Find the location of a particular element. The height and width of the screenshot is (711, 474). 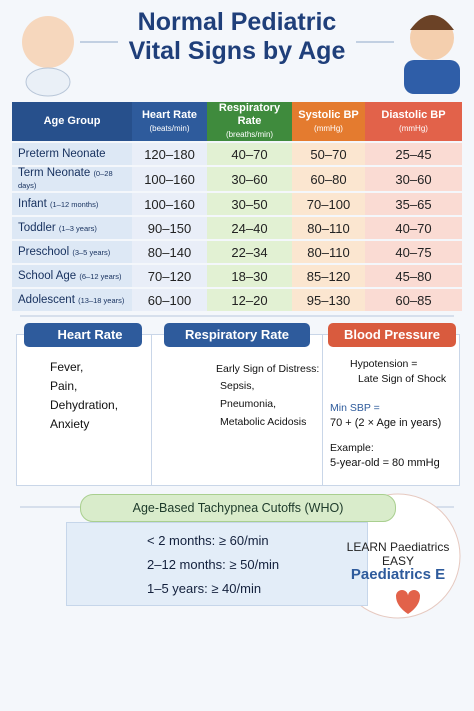

heart-rate-cause: Anxiety is located at coordinates (70, 424).